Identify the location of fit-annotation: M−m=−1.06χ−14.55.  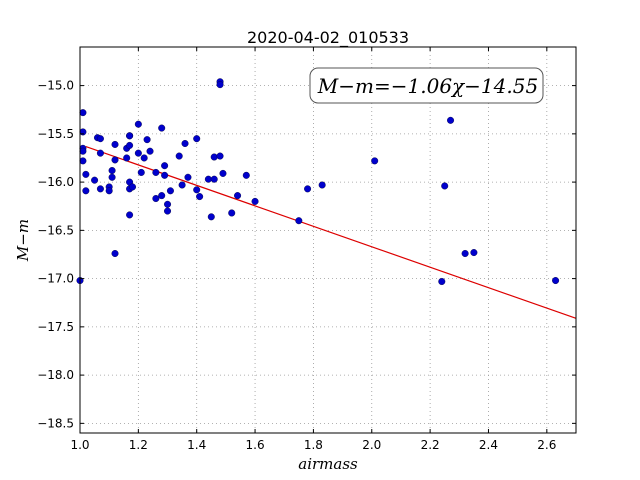
(426, 85).